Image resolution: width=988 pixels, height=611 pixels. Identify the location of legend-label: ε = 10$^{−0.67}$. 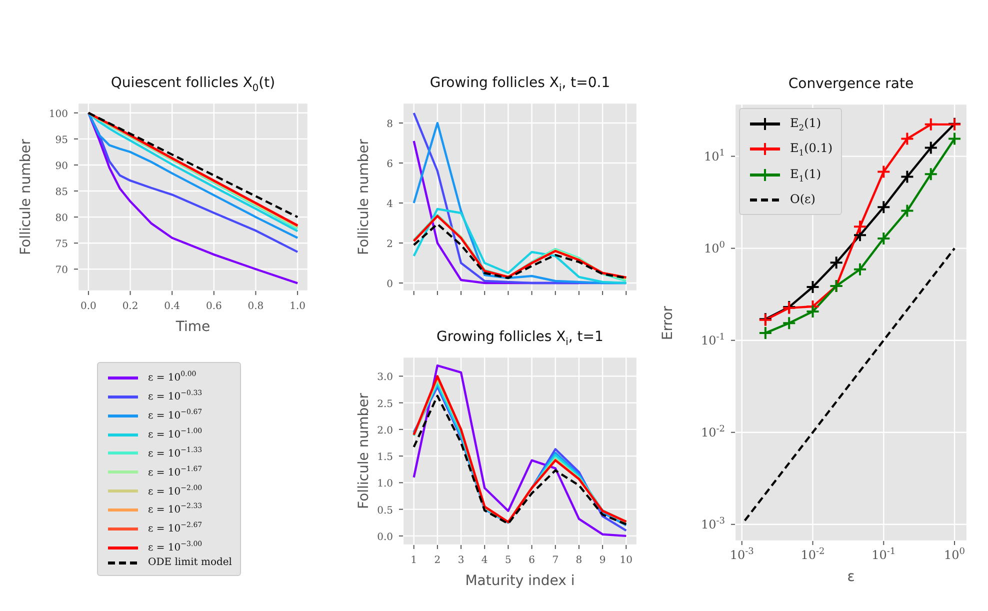
(175, 415).